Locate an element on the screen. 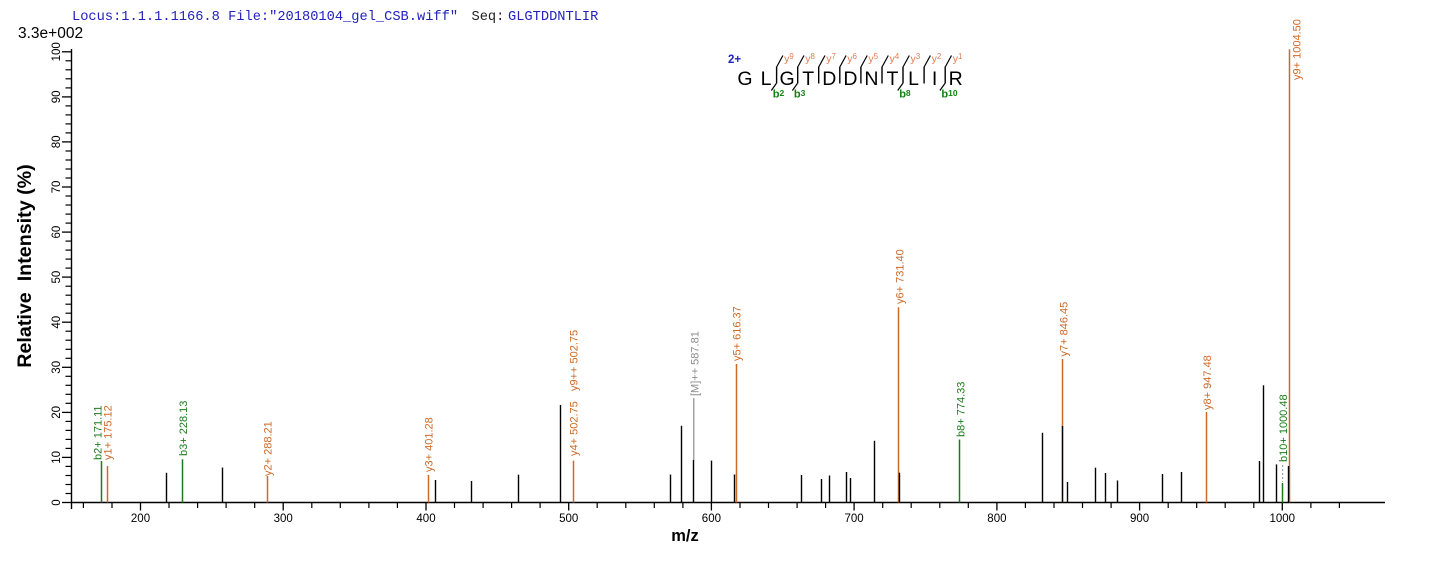 This screenshot has width=1436, height=562. svg-text: y5+ 616.37 is located at coordinates (738, 333).